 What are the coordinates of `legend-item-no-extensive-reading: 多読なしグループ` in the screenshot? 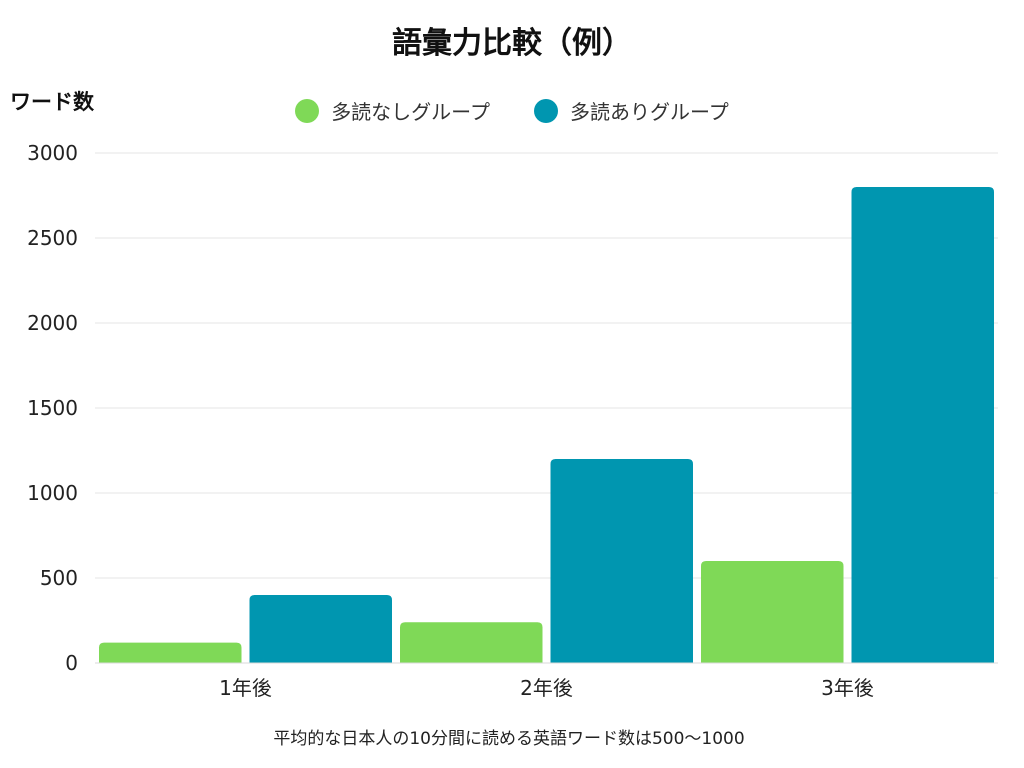 It's located at (392, 110).